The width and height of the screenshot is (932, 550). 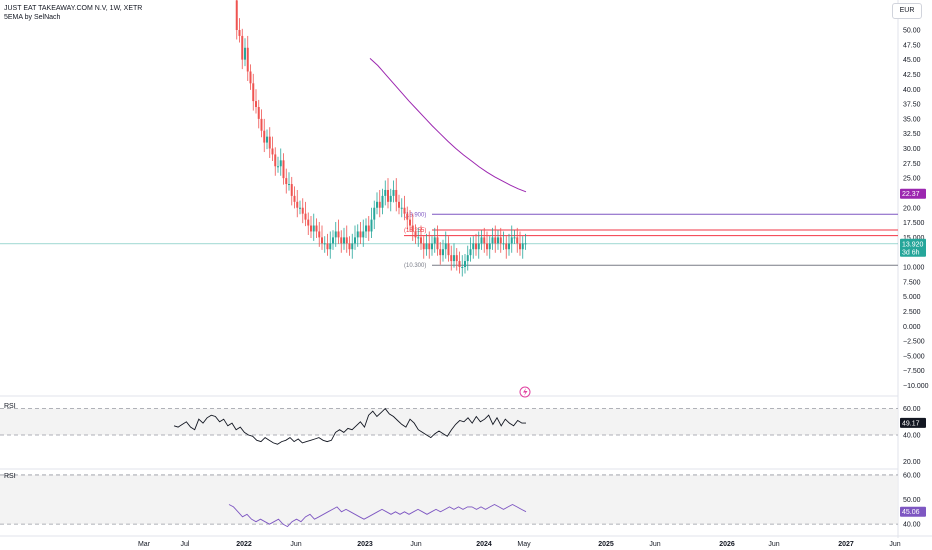 I want to click on time-tick-label: 2025, so click(x=606, y=544).